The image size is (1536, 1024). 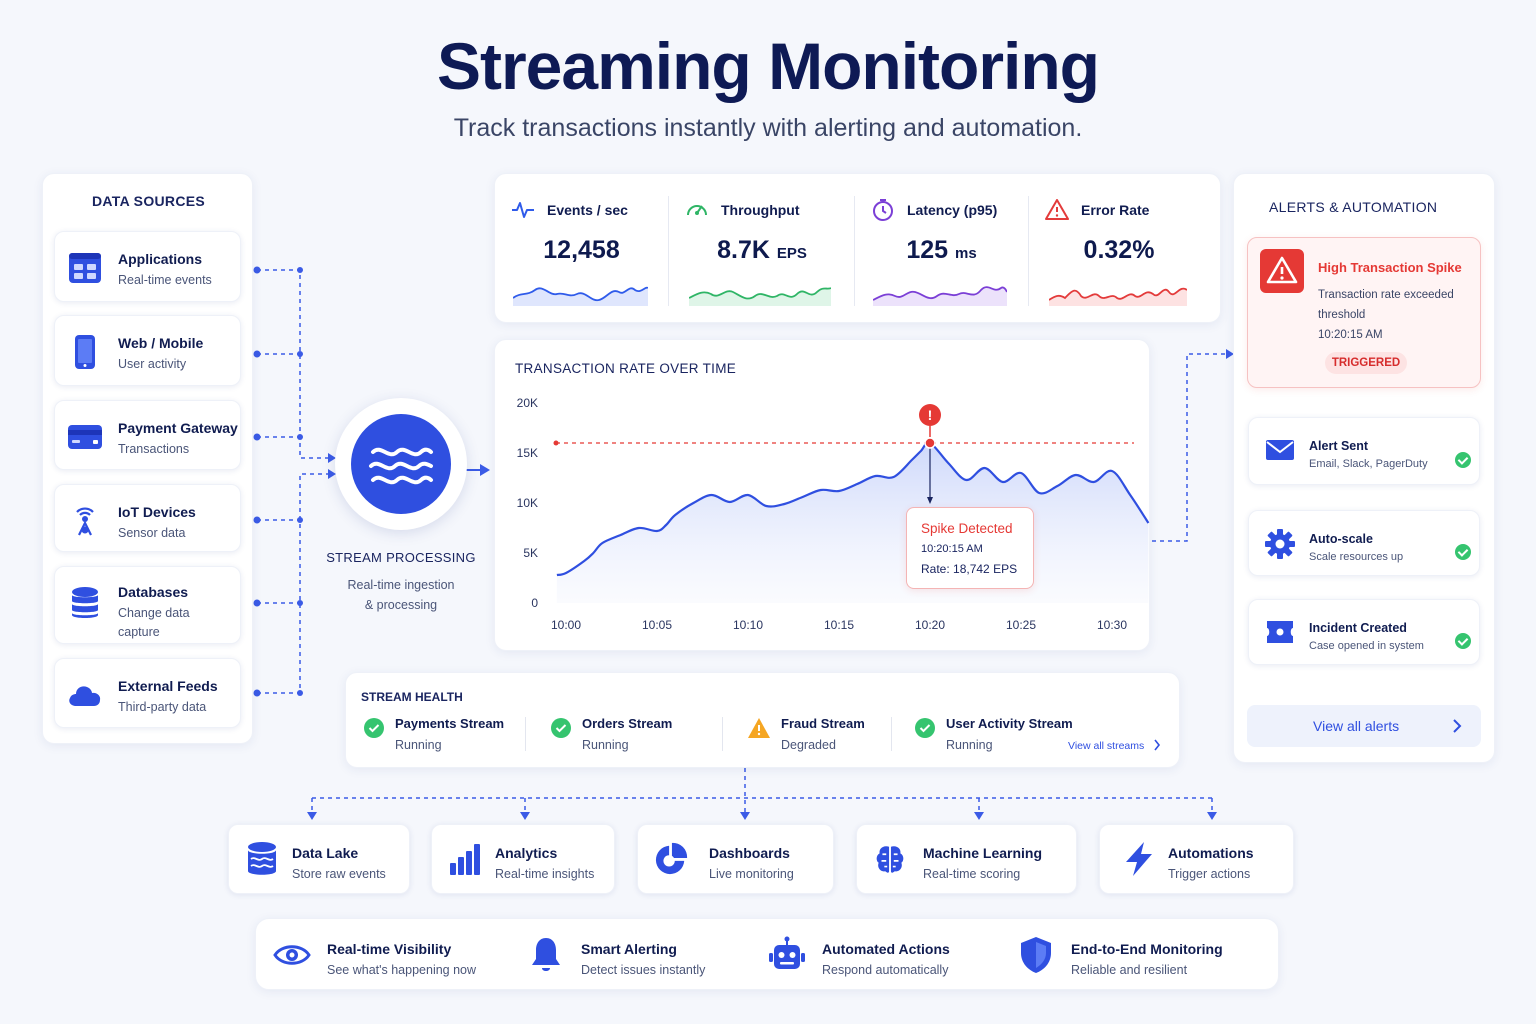 What do you see at coordinates (1280, 450) in the screenshot?
I see `envelope-icon` at bounding box center [1280, 450].